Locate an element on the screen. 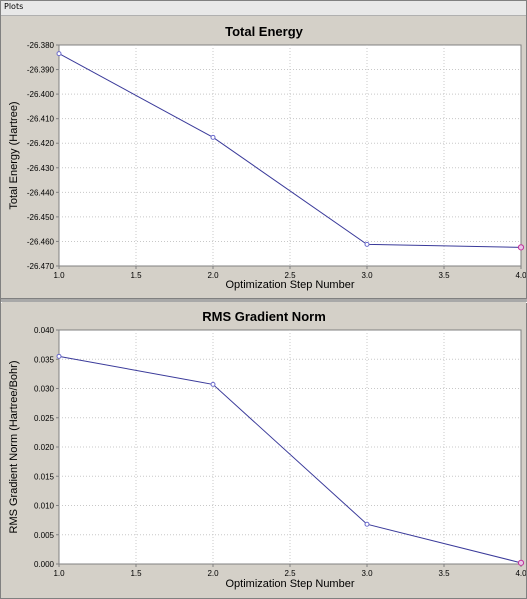 The width and height of the screenshot is (527, 599). y-tick-label: 0.005 is located at coordinates (44, 535).